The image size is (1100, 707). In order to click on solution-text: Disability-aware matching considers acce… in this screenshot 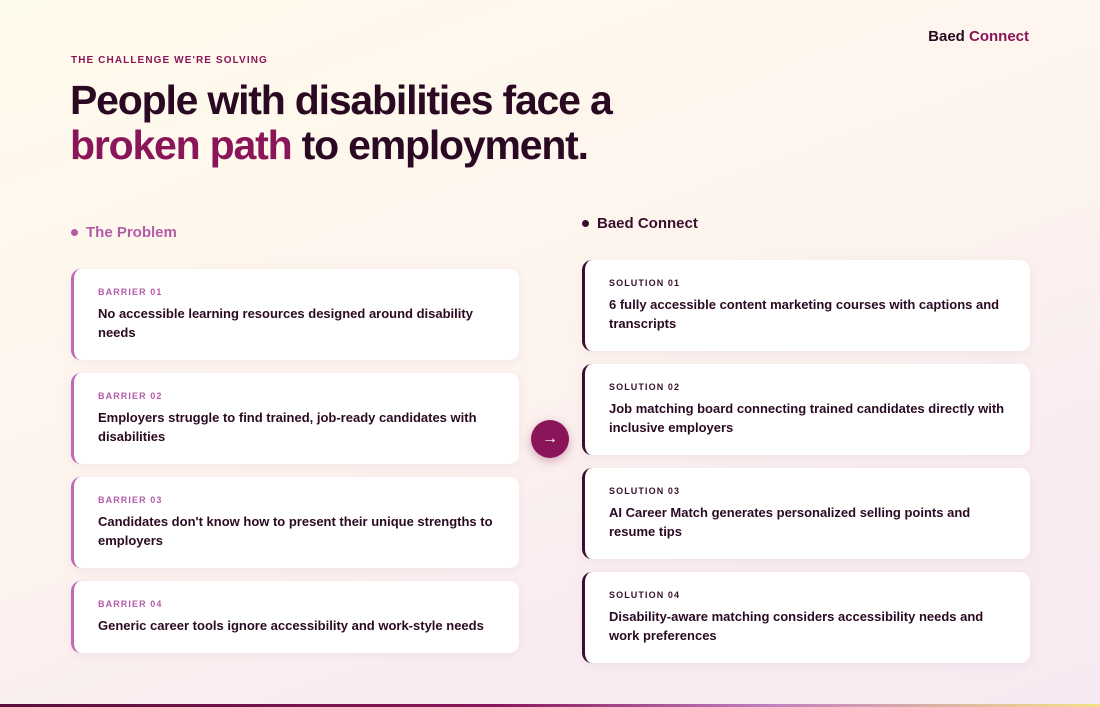, I will do `click(796, 626)`.